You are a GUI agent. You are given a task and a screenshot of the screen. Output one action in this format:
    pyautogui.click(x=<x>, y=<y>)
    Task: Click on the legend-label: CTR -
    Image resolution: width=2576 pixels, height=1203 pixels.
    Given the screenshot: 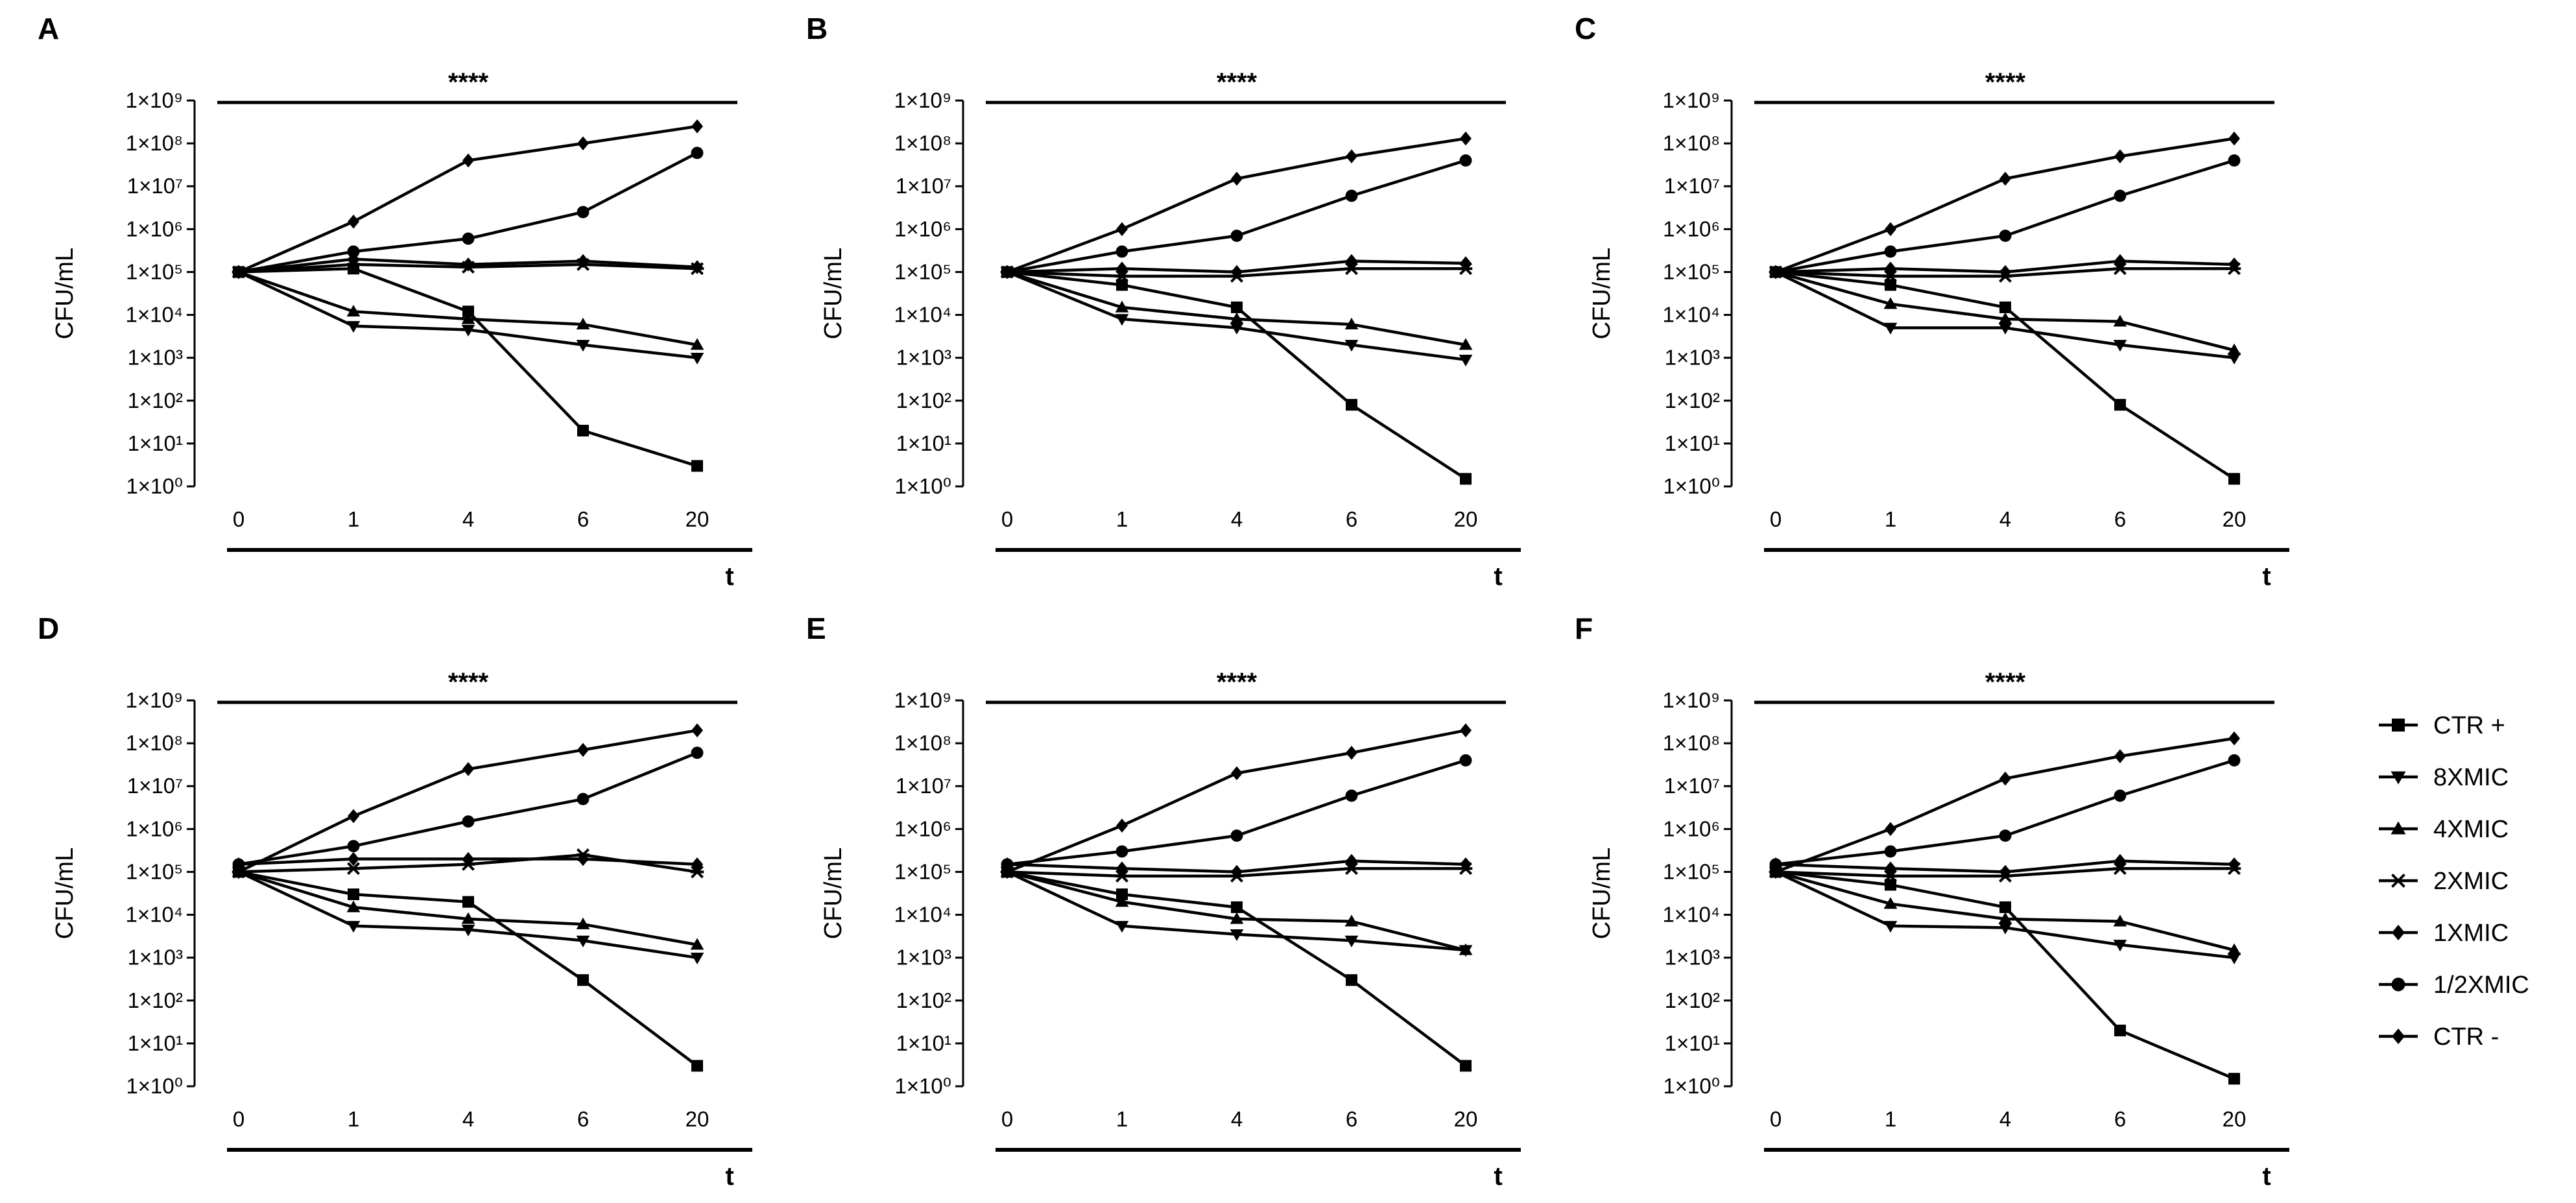 What is the action you would take?
    pyautogui.click(x=2466, y=1037)
    